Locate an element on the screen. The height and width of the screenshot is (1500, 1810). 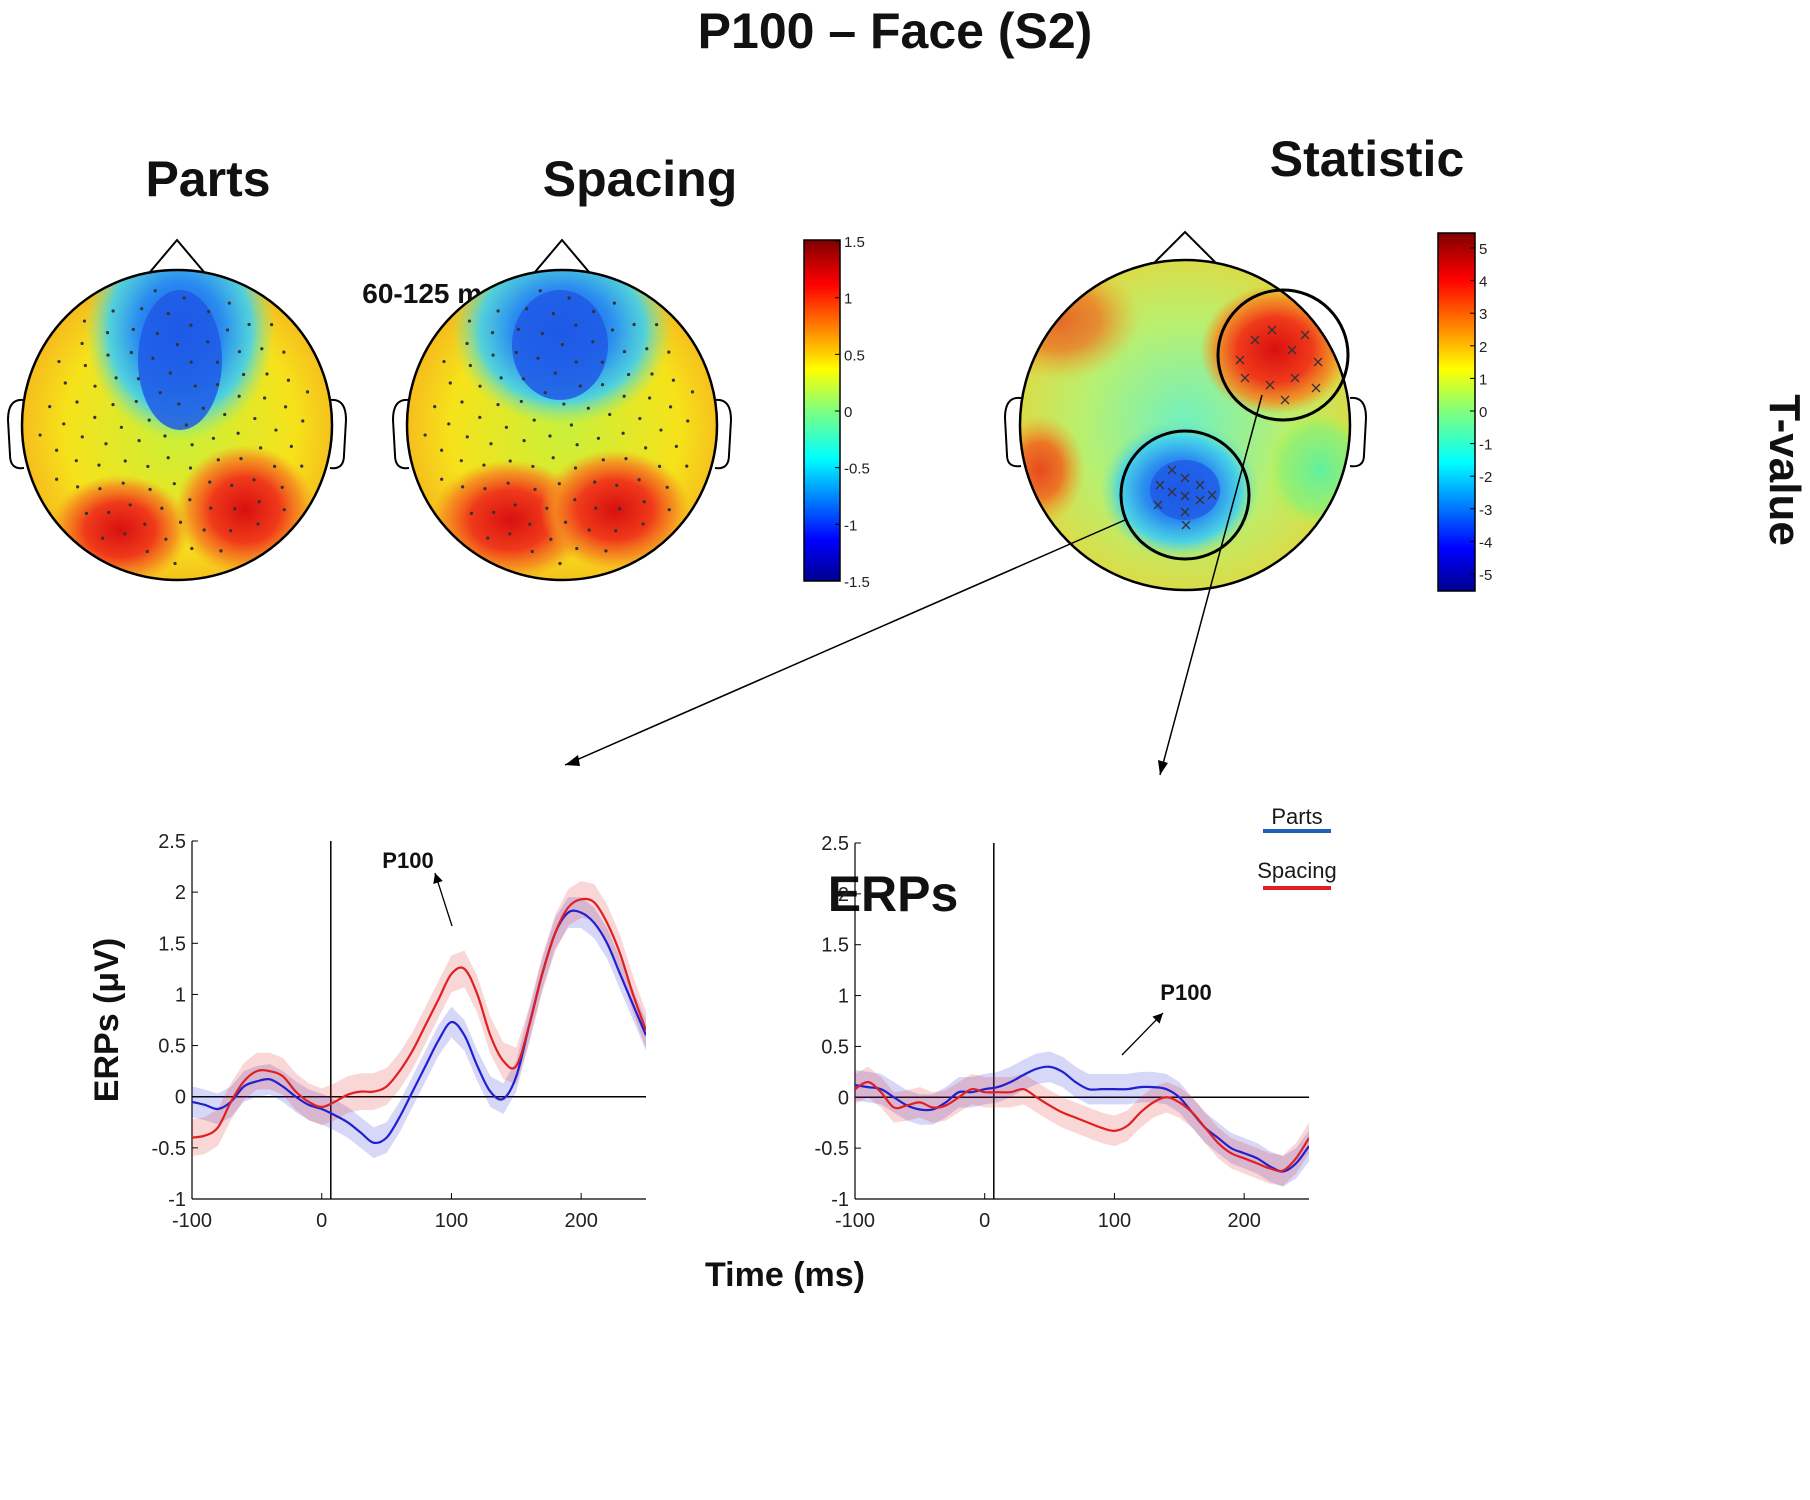
error-band-parts is located at coordinates (419, 1028).